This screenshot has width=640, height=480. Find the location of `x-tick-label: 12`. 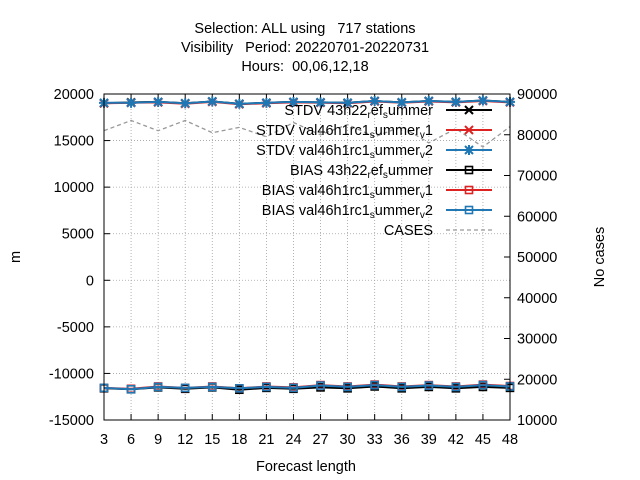

x-tick-label: 12 is located at coordinates (185, 440).